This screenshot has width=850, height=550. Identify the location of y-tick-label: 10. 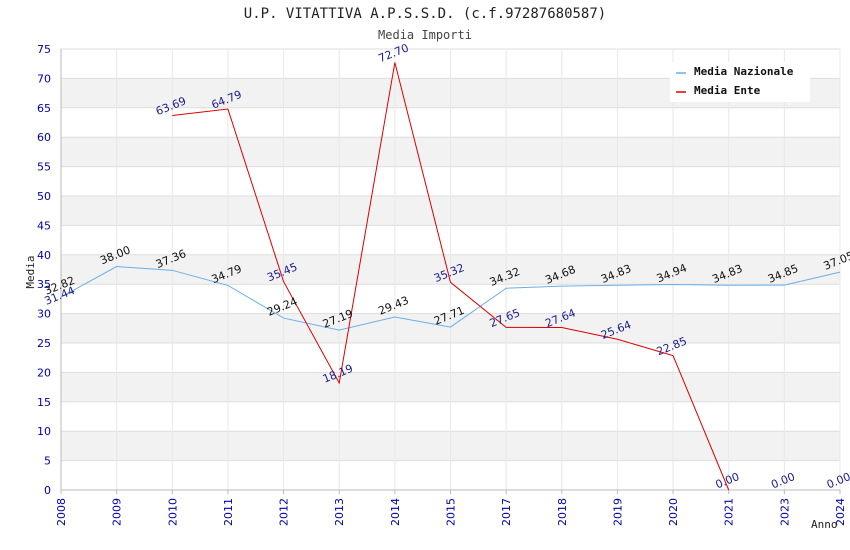
(44, 431).